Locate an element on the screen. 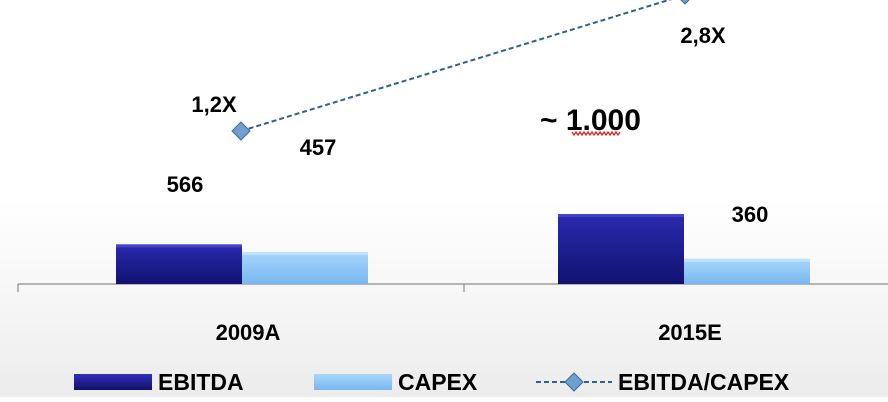 The height and width of the screenshot is (402, 888). bar-ebitda-2015e is located at coordinates (621, 249).